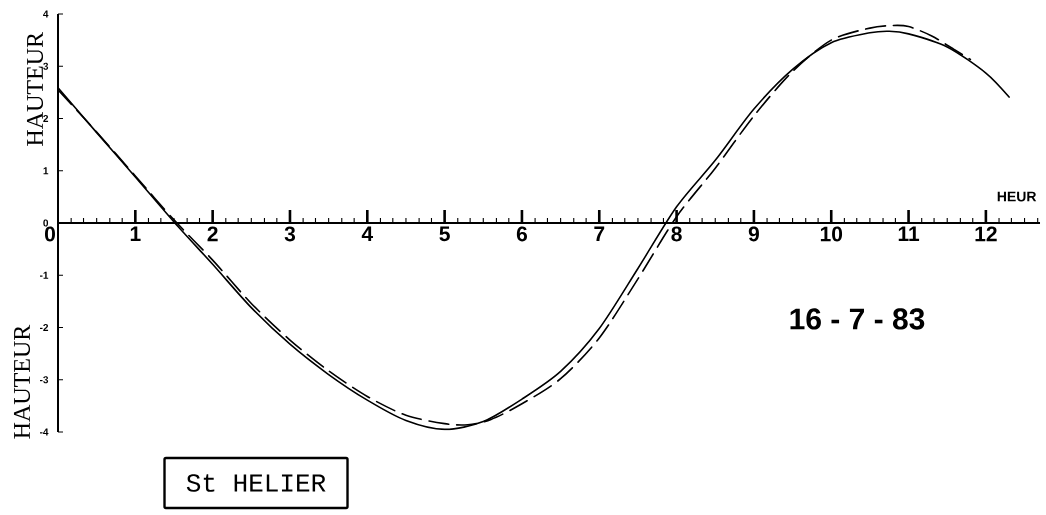 The height and width of the screenshot is (515, 1046). What do you see at coordinates (676, 234) in the screenshot?
I see `x-tick-label: 8` at bounding box center [676, 234].